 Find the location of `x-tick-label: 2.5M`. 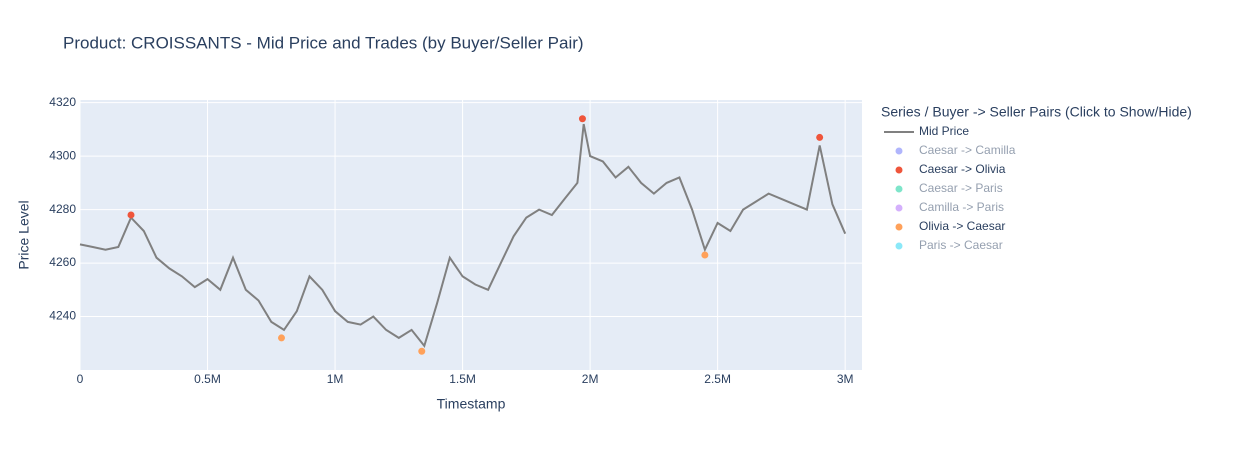

x-tick-label: 2.5M is located at coordinates (717, 379).